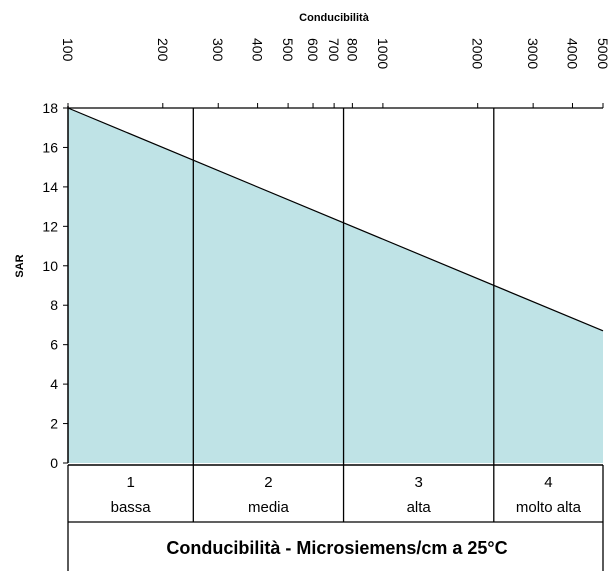  Describe the element at coordinates (533, 53) in the screenshot. I see `x-tick-label-3000: 3000` at that location.